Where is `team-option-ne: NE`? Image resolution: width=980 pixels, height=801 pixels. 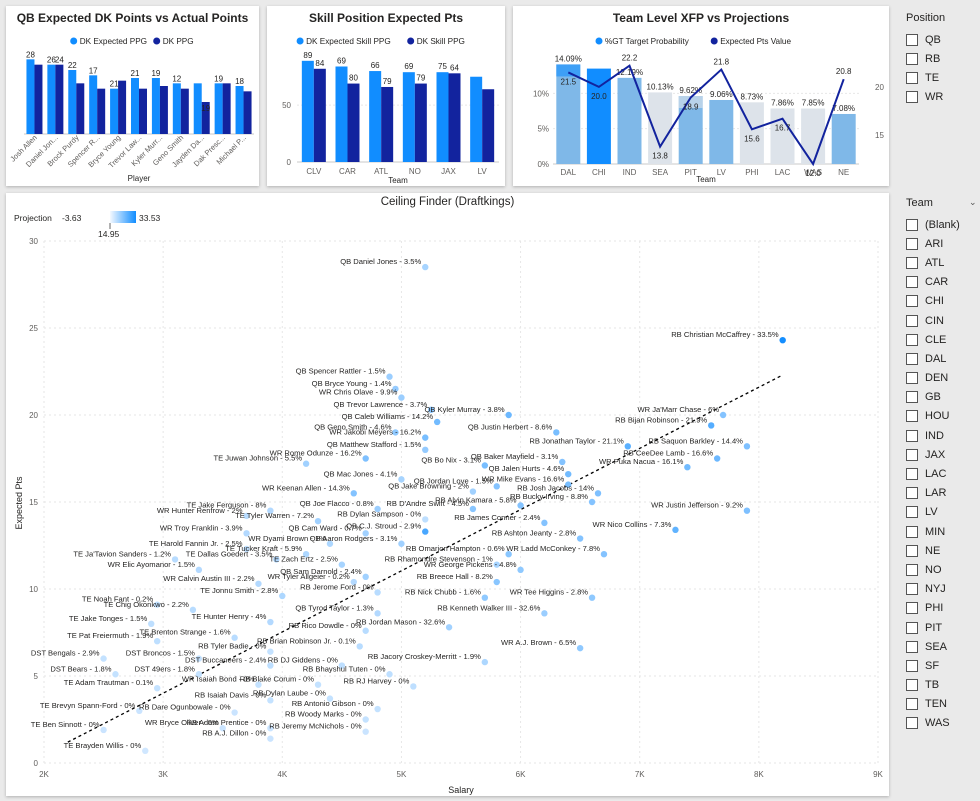 team-option-ne: NE is located at coordinates (941, 550).